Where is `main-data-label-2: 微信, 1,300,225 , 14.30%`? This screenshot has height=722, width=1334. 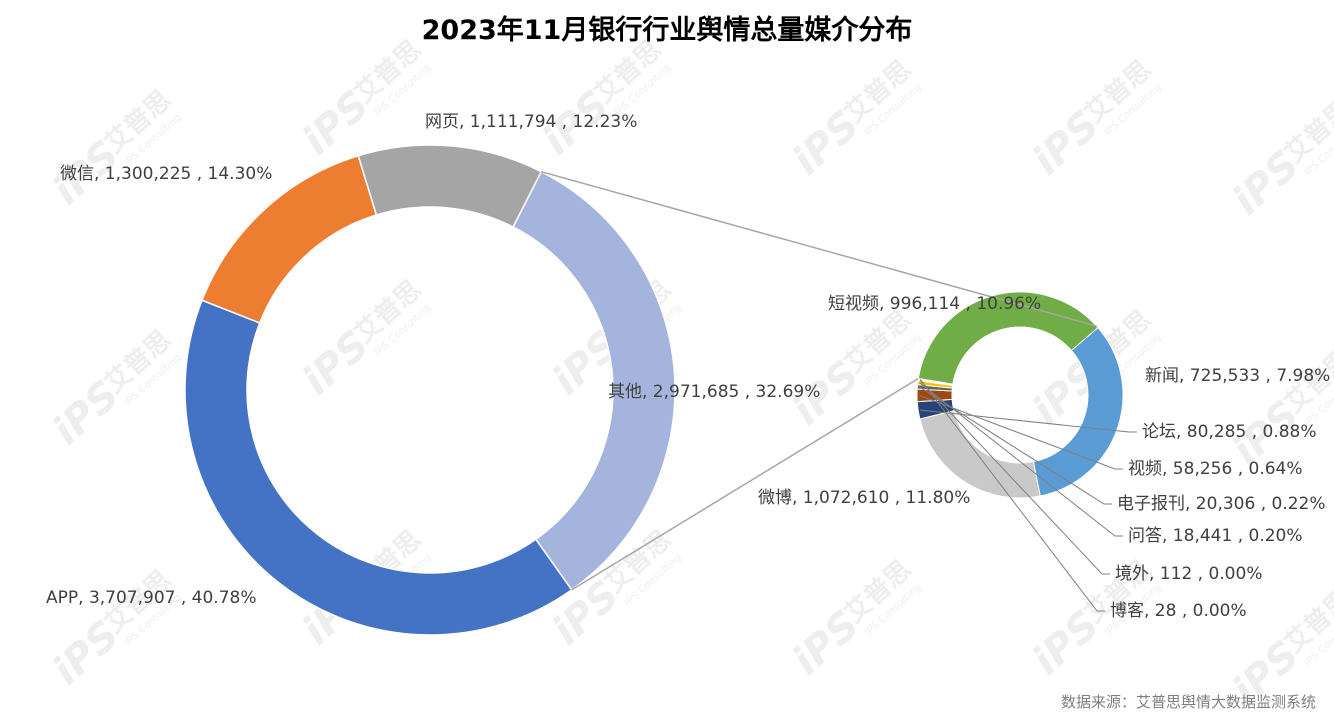 main-data-label-2: 微信, 1,300,225 , 14.30% is located at coordinates (166, 174).